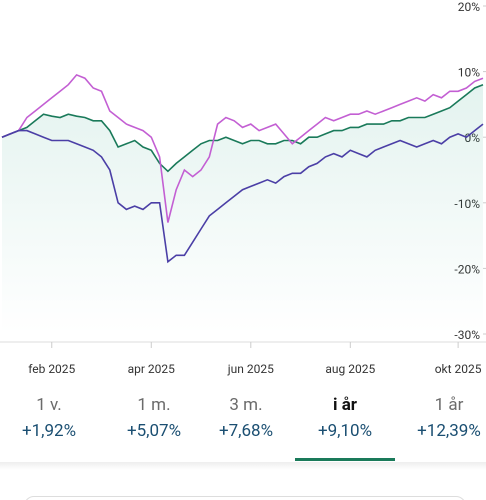 The image size is (486, 500). What do you see at coordinates (154, 418) in the screenshot?
I see `period-tab: 1 m. +5,07%` at bounding box center [154, 418].